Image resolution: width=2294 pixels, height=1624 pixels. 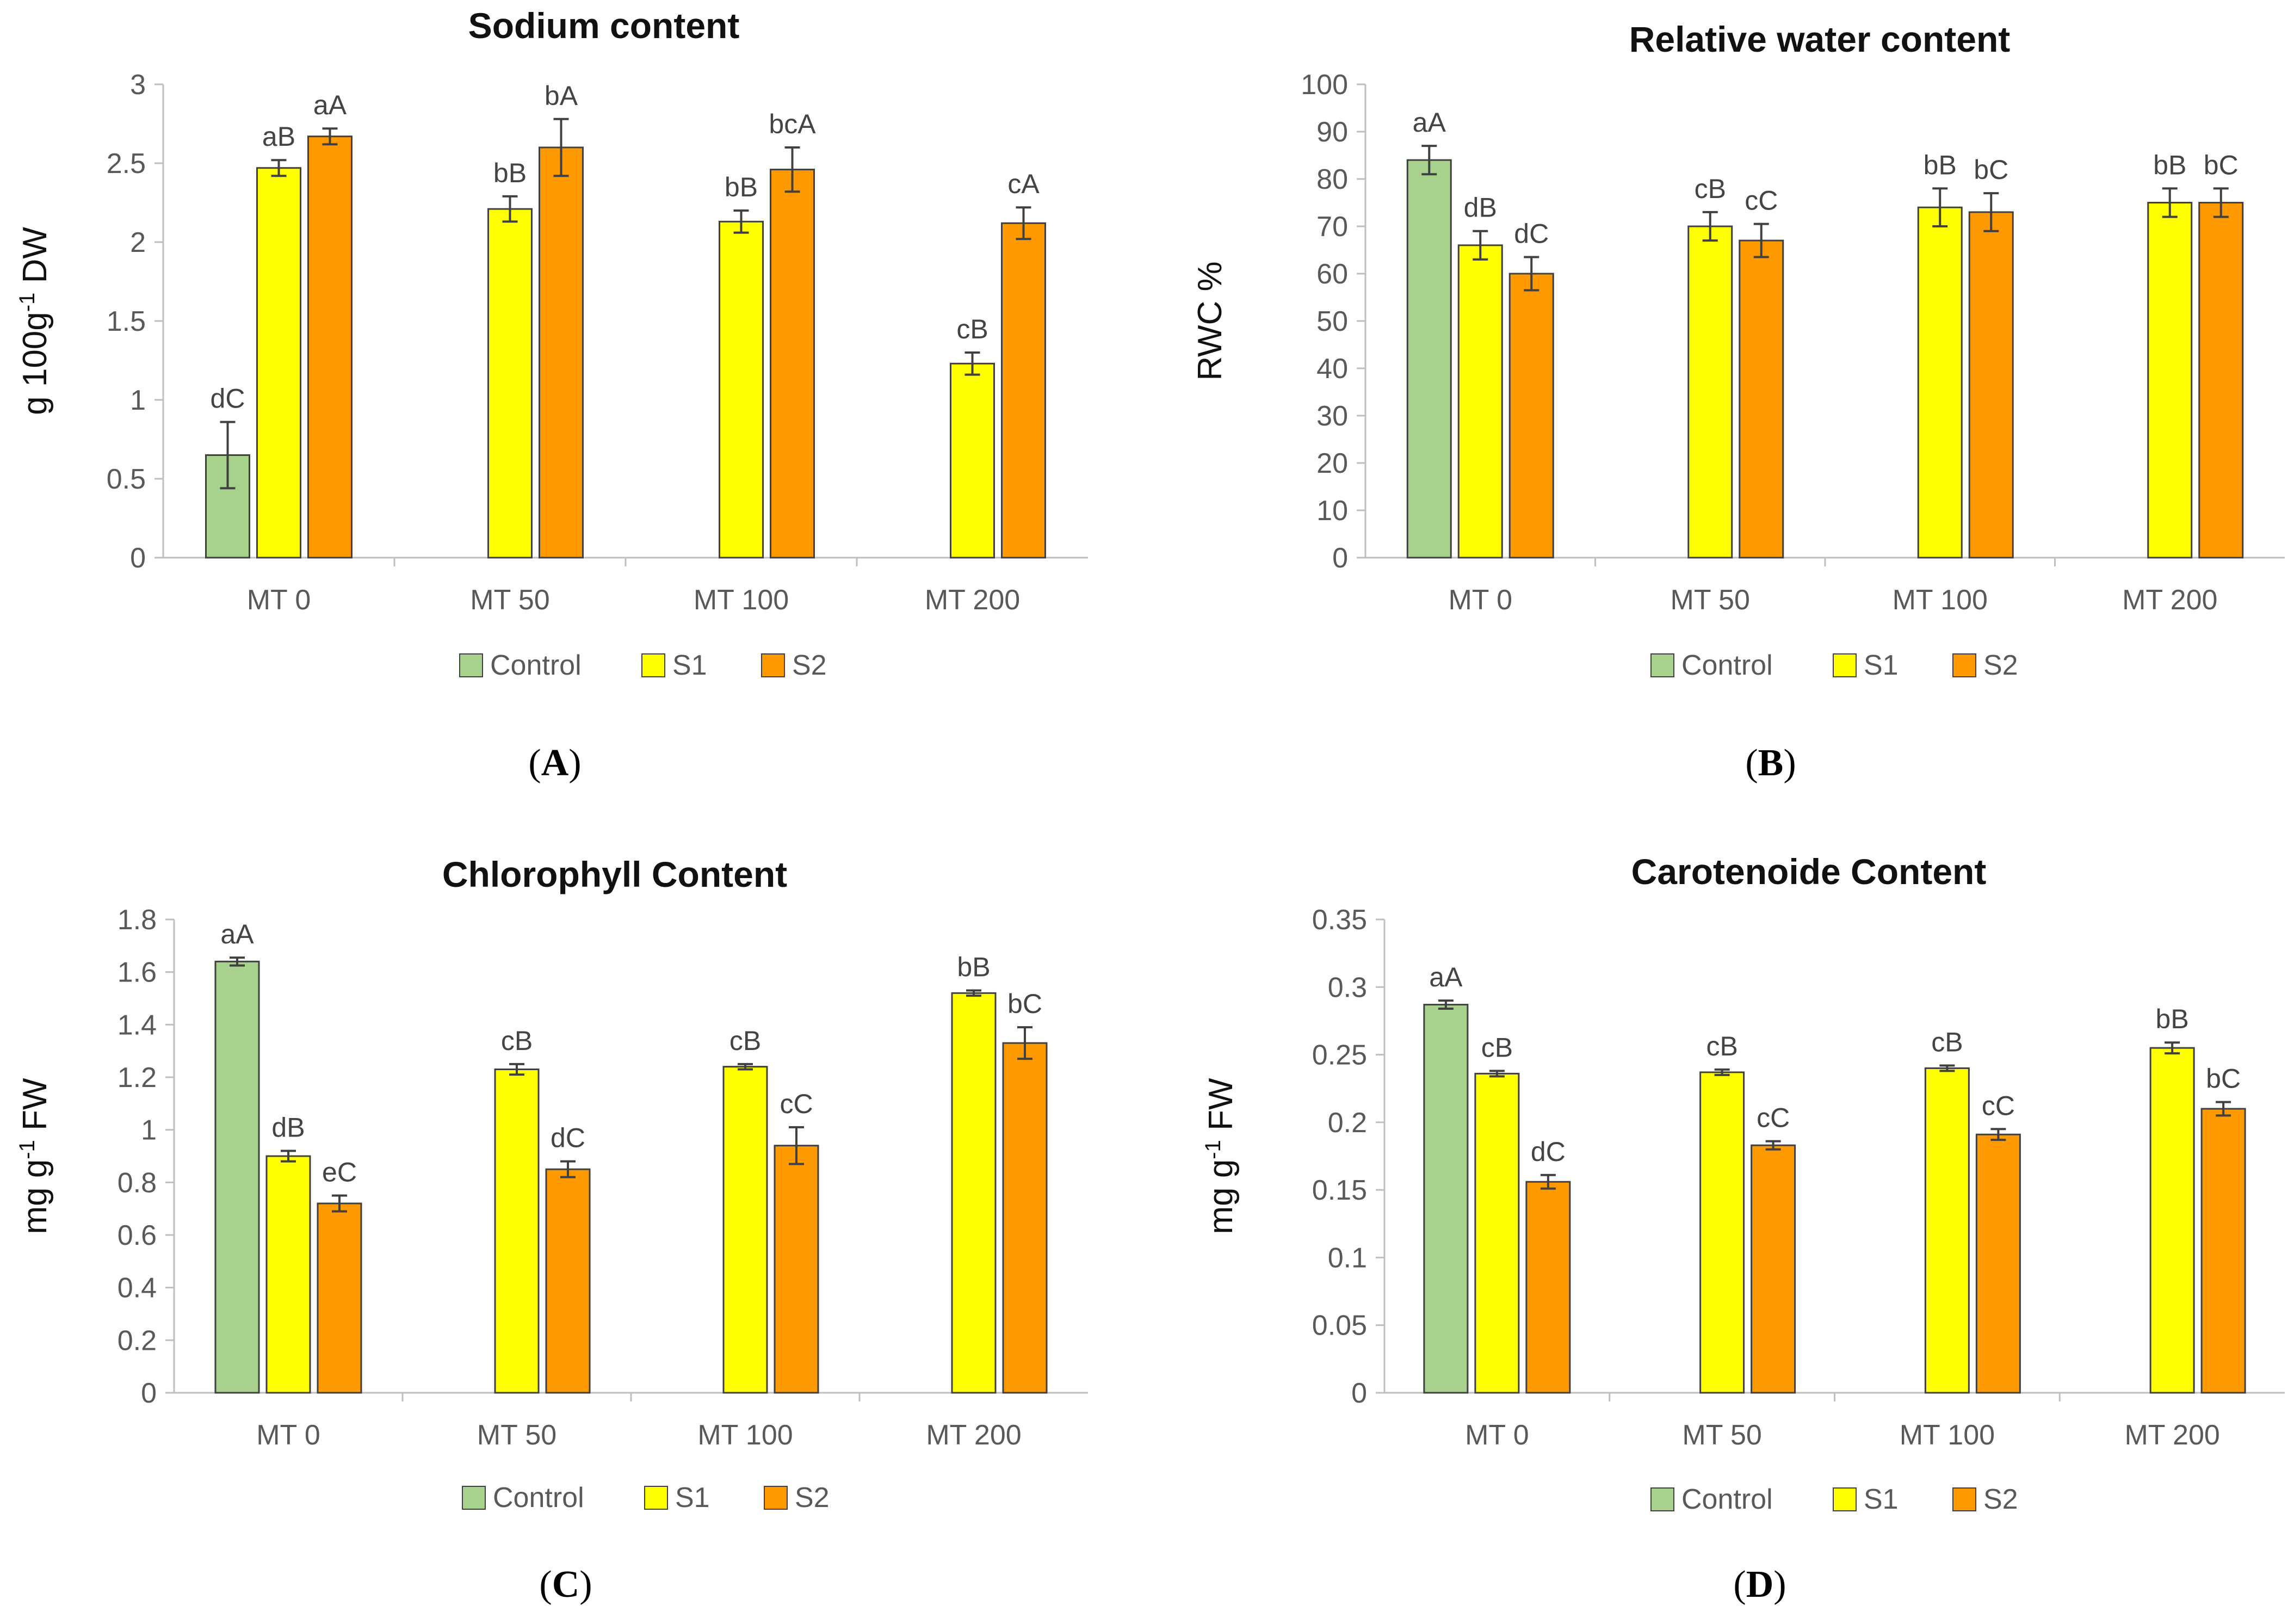 What do you see at coordinates (1347, 1123) in the screenshot?
I see `y-tick-label: 0.2` at bounding box center [1347, 1123].